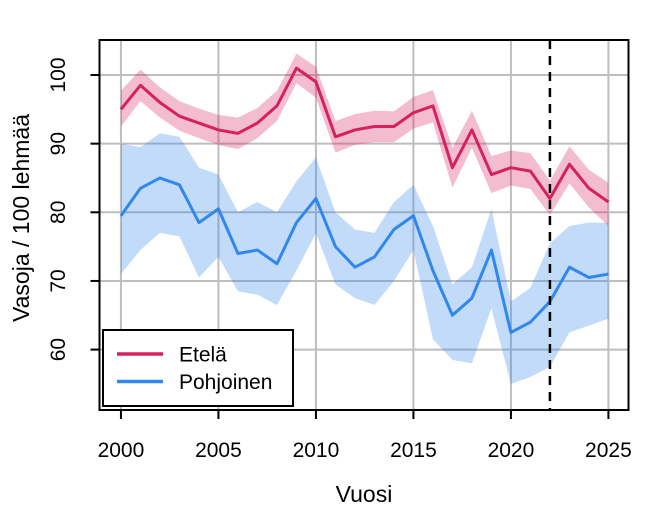 This screenshot has width=671, height=513. What do you see at coordinates (511, 450) in the screenshot?
I see `x-tick-label-2020: 2020` at bounding box center [511, 450].